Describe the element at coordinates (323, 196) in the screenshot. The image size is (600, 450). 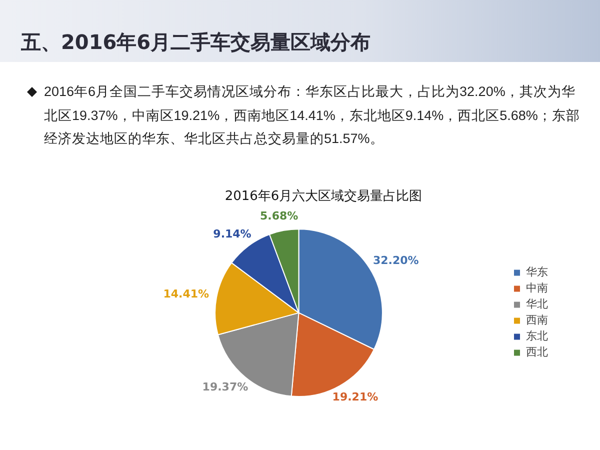
I see `chart-subtitle: 2016年6月六大区域交易量占比图` at that location.